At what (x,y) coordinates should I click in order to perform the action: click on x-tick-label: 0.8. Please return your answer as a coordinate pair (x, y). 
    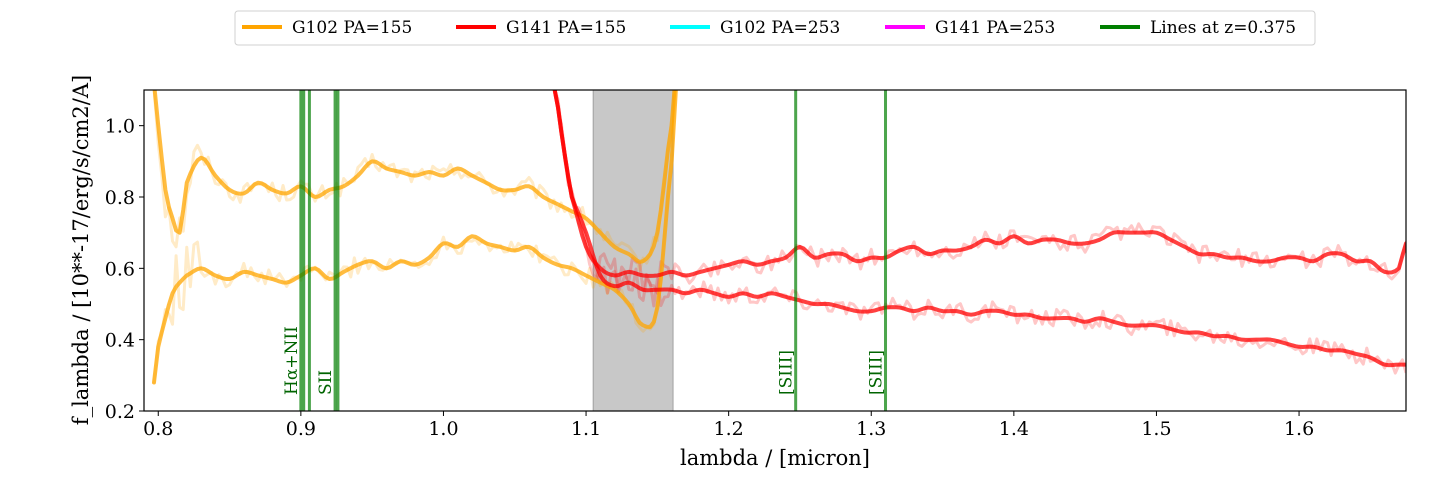
    Looking at the image, I should click on (158, 429).